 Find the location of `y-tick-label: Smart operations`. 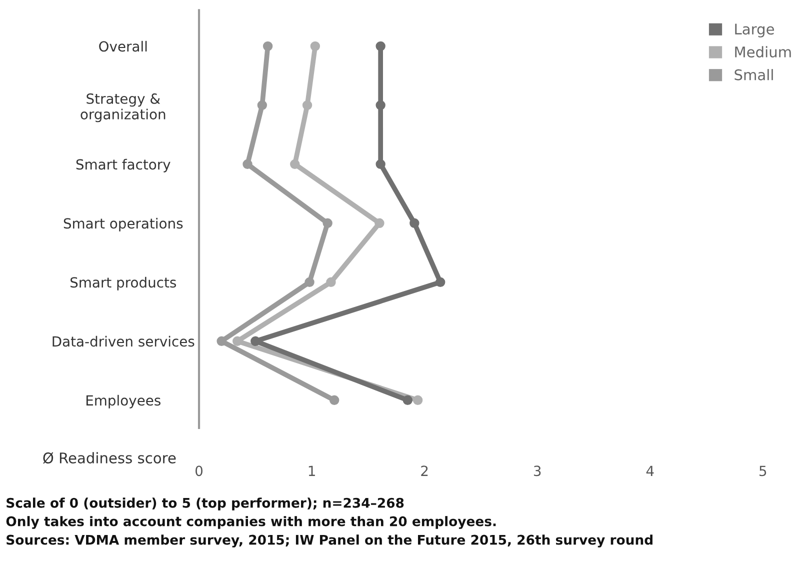

y-tick-label: Smart operations is located at coordinates (123, 225).